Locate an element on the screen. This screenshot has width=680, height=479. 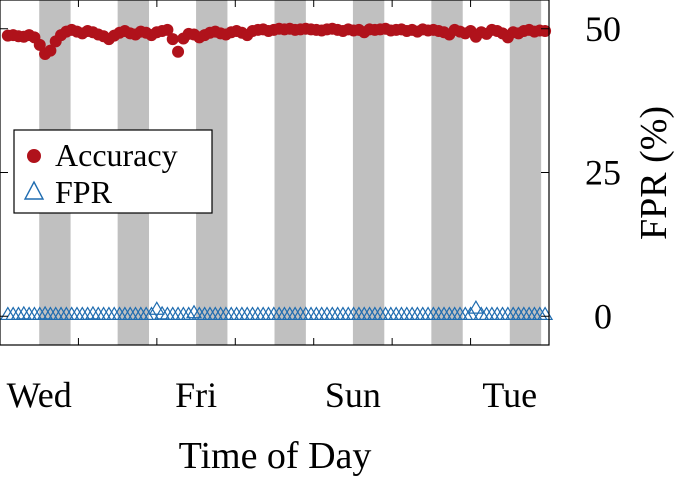
x-tick-label: Tue is located at coordinates (509, 395).